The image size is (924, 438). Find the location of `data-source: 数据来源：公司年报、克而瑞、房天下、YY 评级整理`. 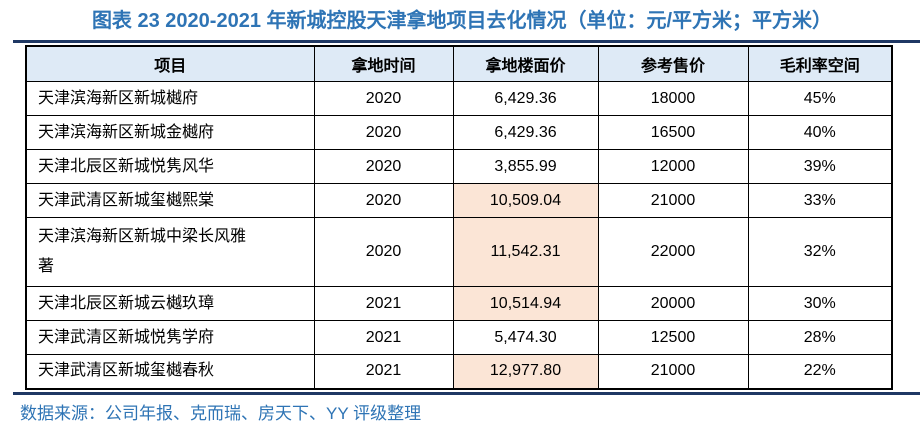

data-source: 数据来源：公司年报、克而瑞、房天下、YY 评级整理 is located at coordinates (221, 413).